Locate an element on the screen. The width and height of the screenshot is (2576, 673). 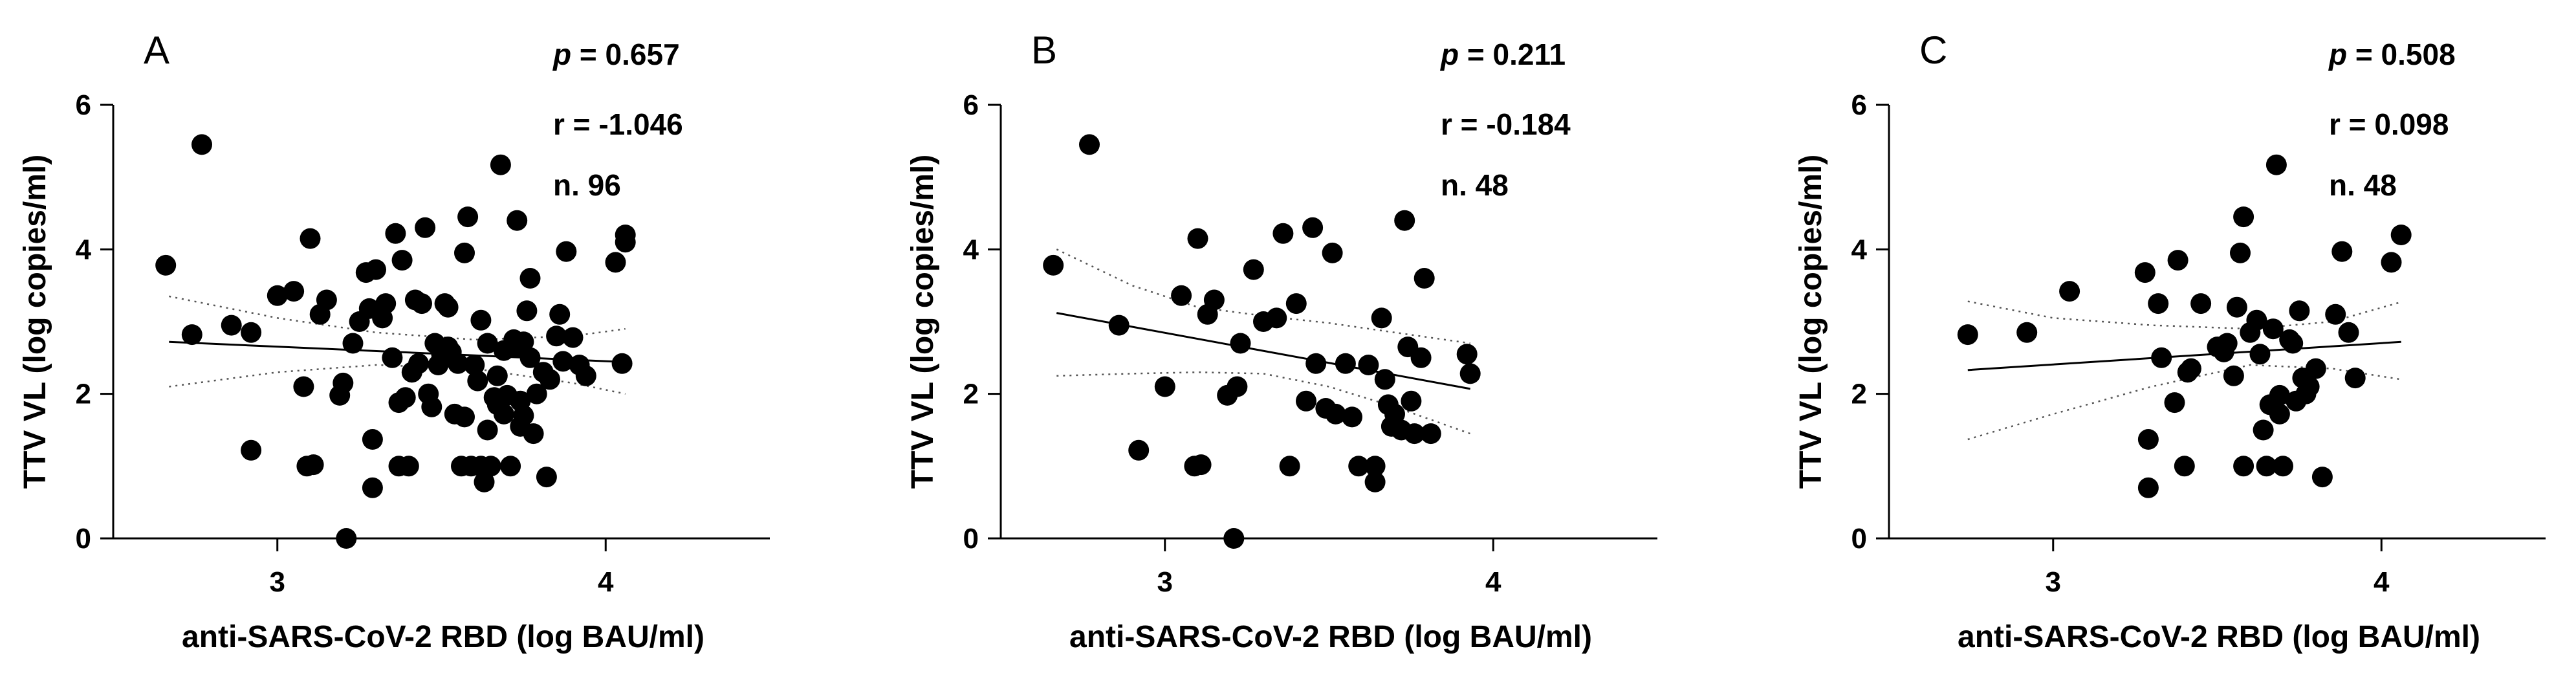
y-tick-label: 6 is located at coordinates (84, 105).